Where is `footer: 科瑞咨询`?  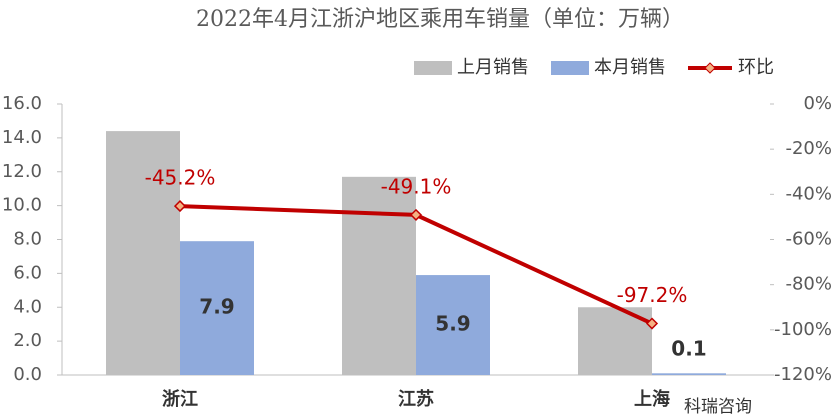
footer: 科瑞咨询 is located at coordinates (718, 407).